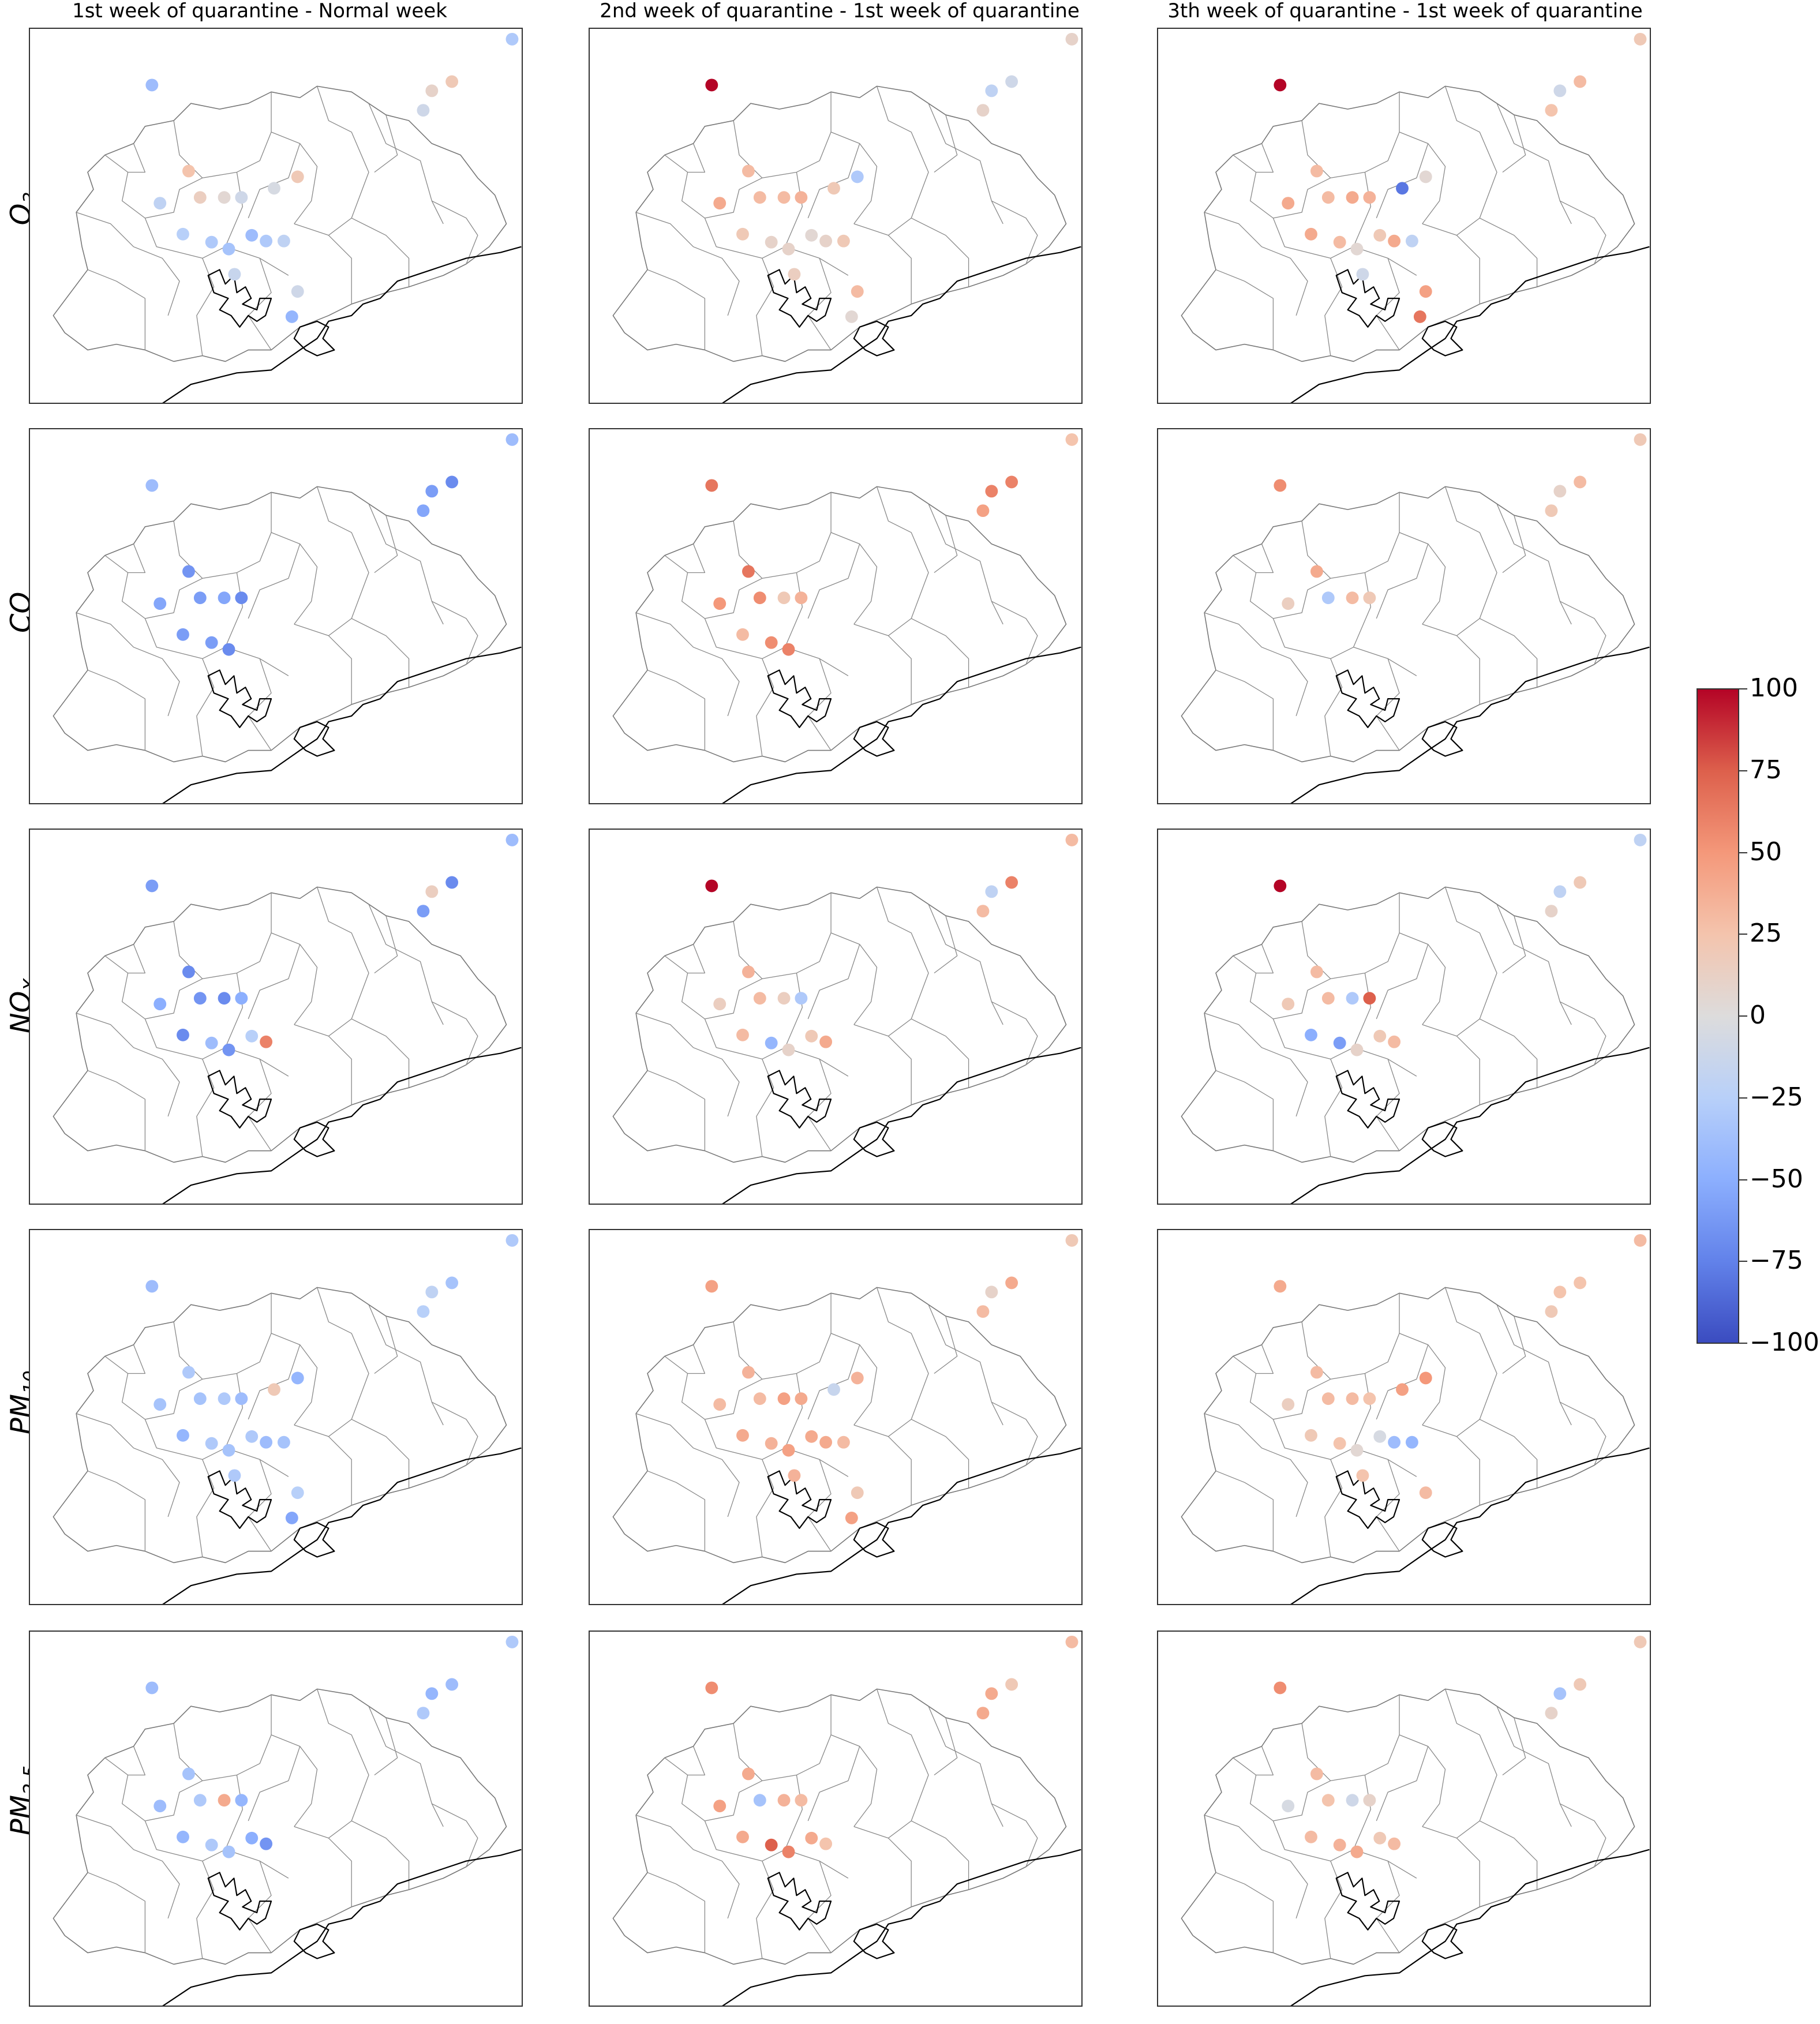 The image size is (1820, 2024). I want to click on map-panel-pm10-col1, so click(276, 1417).